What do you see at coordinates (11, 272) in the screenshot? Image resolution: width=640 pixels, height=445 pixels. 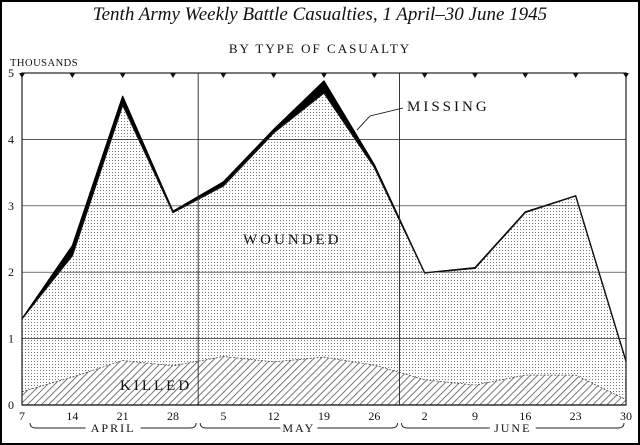 I see `y-tick-2: 2` at bounding box center [11, 272].